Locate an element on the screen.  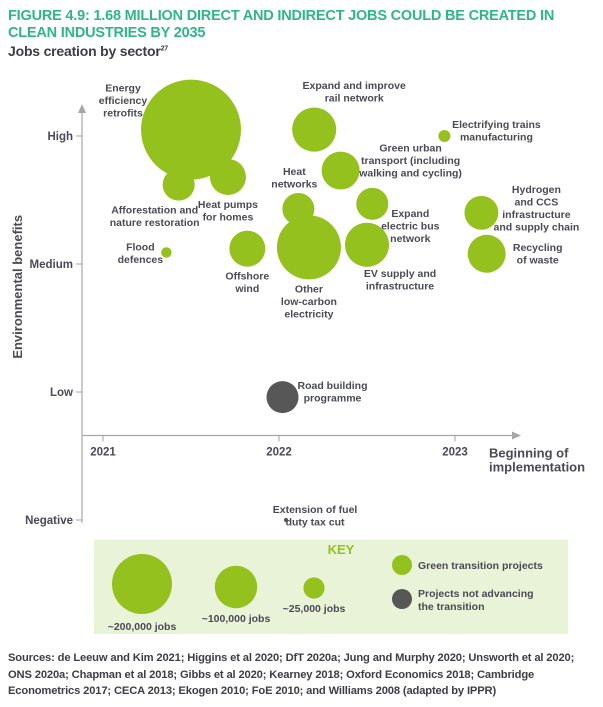
bubble-energy-efficiency-retrofits is located at coordinates (191, 129).